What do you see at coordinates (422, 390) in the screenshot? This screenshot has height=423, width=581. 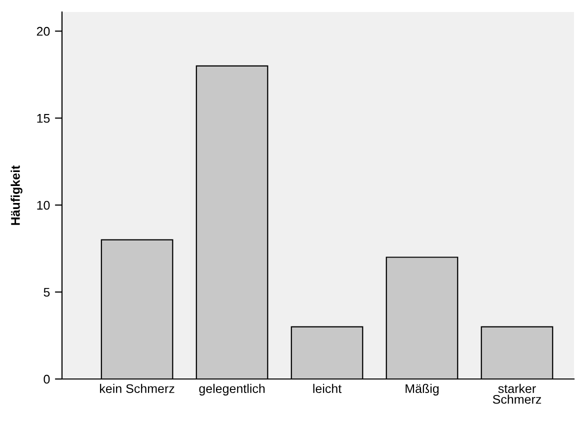 I see `x-tick-label: Mäßig` at bounding box center [422, 390].